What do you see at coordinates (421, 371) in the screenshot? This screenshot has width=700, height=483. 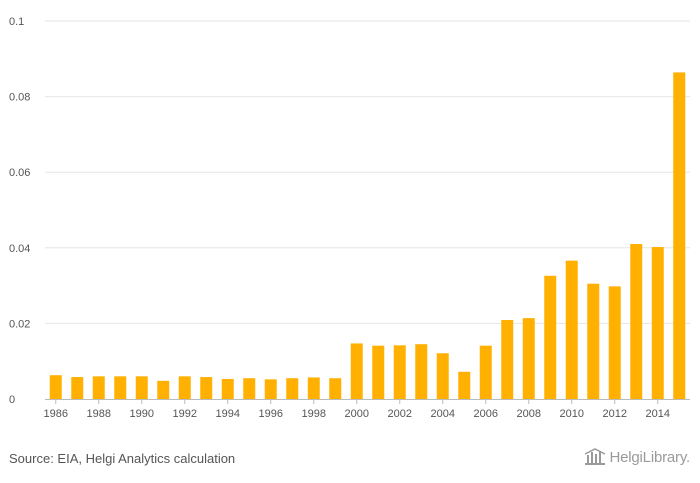 I see `bar-2003` at bounding box center [421, 371].